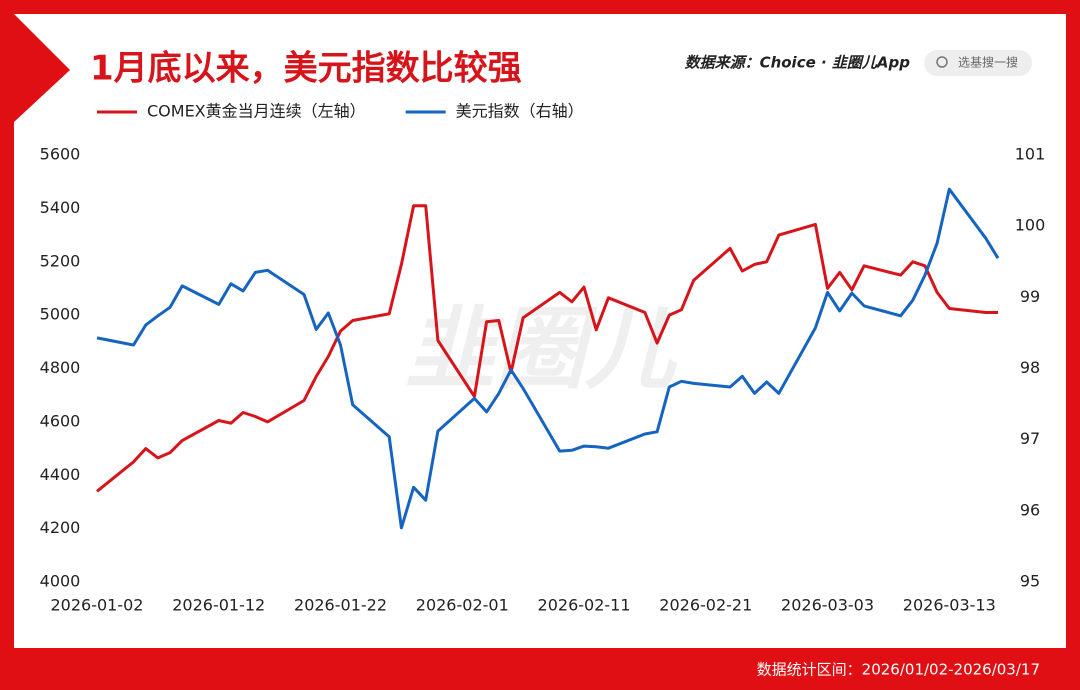 The height and width of the screenshot is (690, 1080). I want to click on y-tick-label: 4000, so click(60, 581).